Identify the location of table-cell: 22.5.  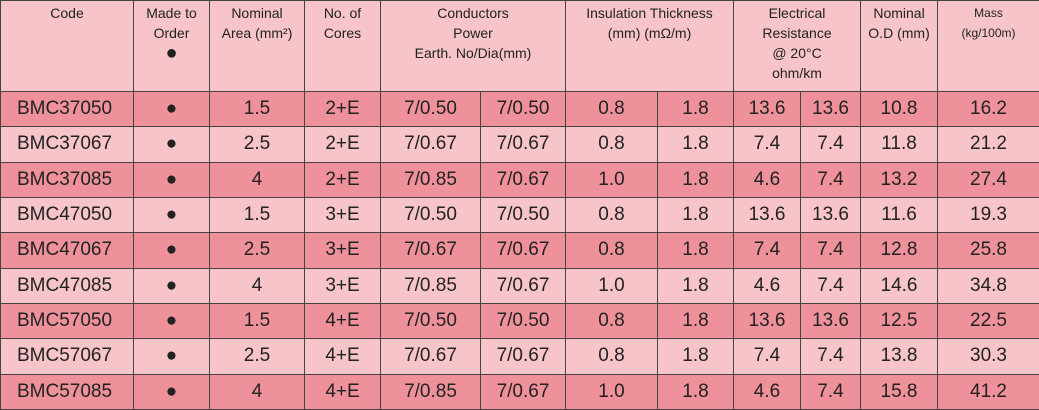
(988, 321).